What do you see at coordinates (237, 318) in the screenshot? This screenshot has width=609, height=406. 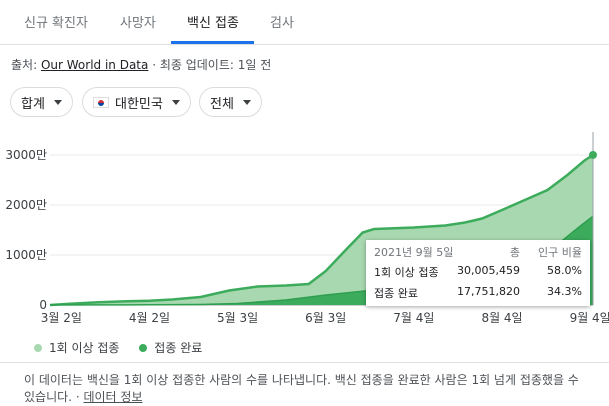 I see `x-tick-label: 5월 3일` at bounding box center [237, 318].